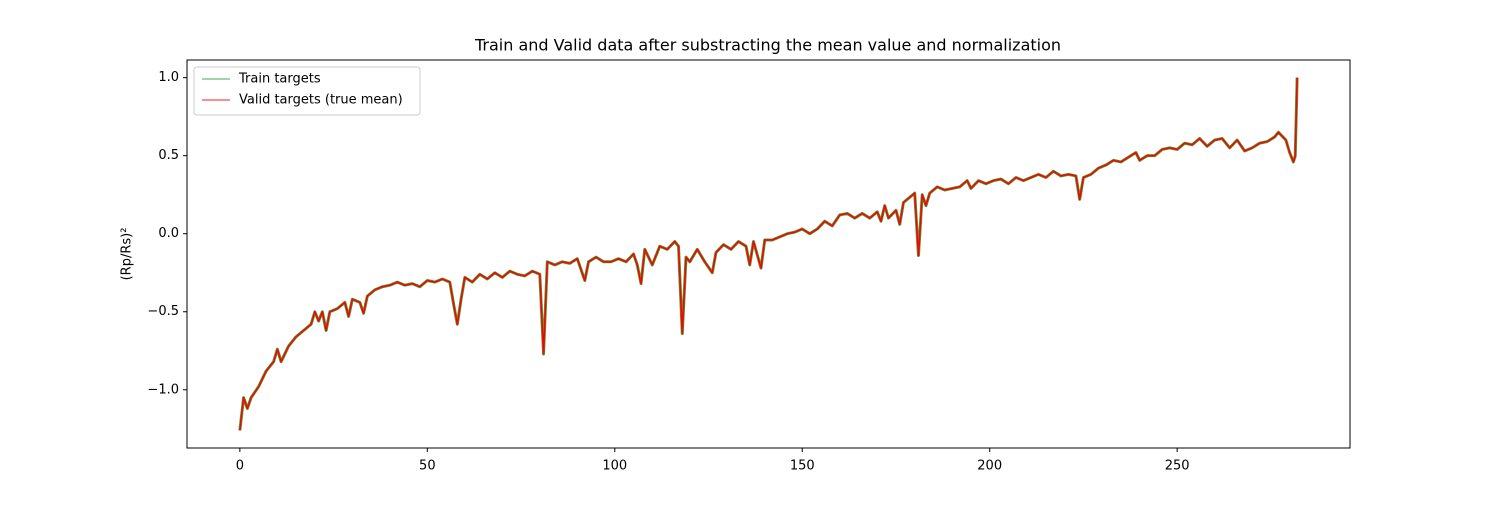 The width and height of the screenshot is (1500, 508). I want to click on legend-label: Train targets, so click(279, 79).